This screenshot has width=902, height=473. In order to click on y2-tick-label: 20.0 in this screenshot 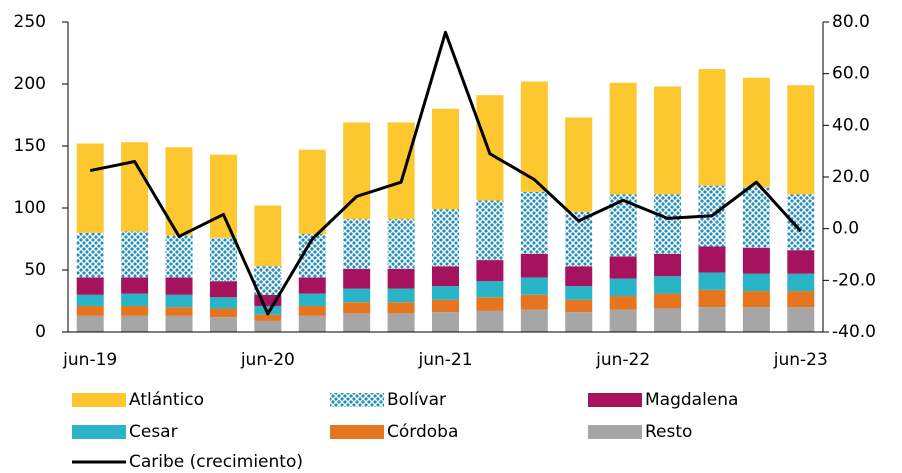, I will do `click(851, 177)`.